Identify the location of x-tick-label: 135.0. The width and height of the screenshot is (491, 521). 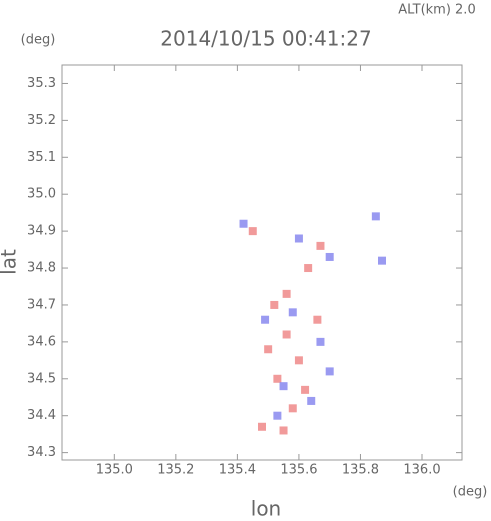
(114, 470).